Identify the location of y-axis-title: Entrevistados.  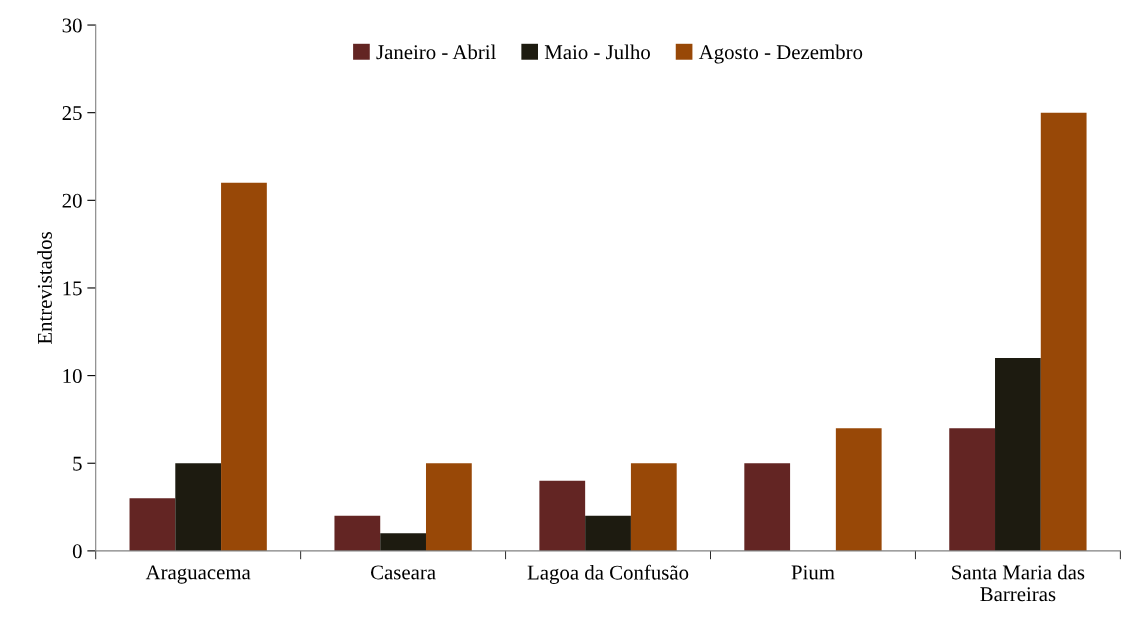
(44, 288).